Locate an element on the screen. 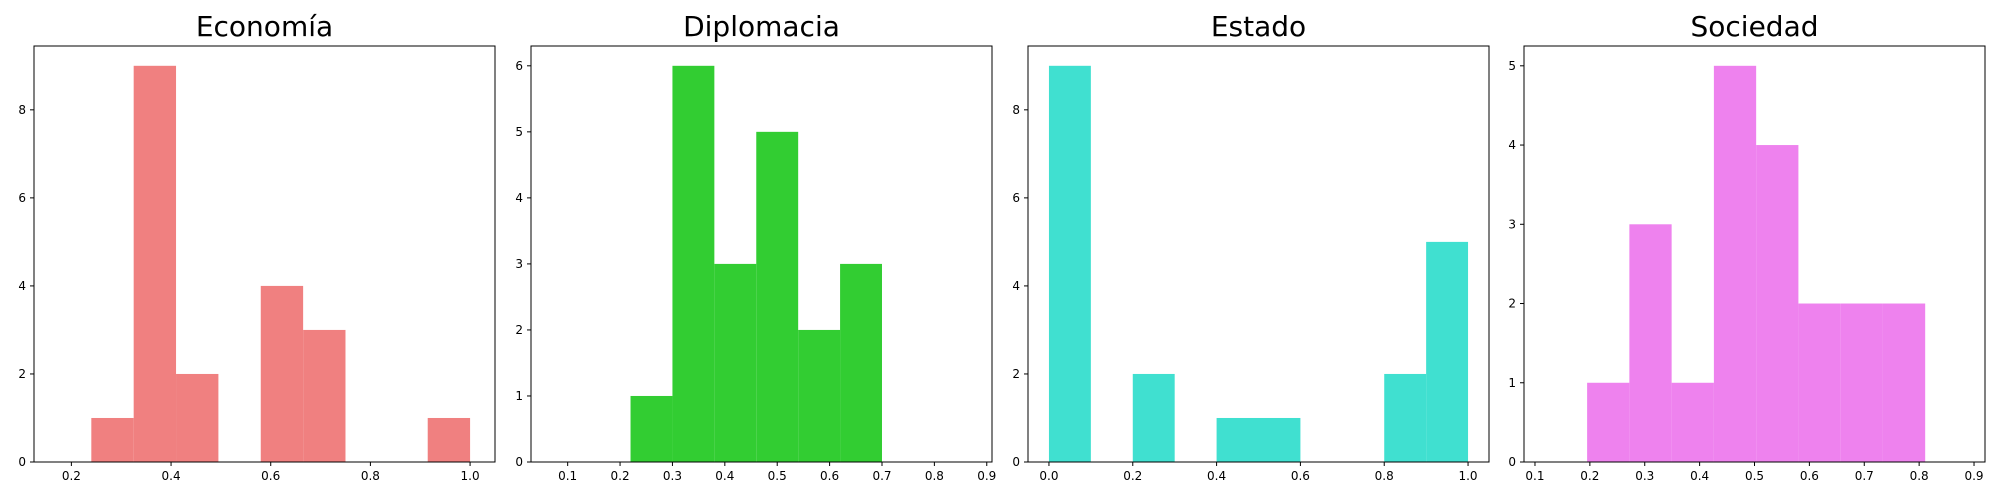 The height and width of the screenshot is (500, 2000). economia-title: Economía is located at coordinates (264, 26).